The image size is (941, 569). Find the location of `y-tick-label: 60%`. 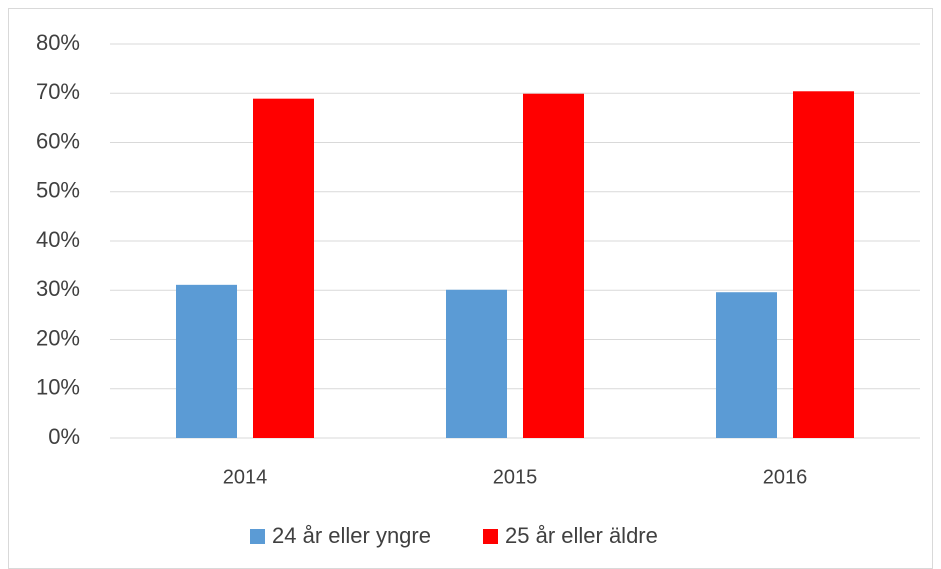

y-tick-label: 60% is located at coordinates (58, 140).